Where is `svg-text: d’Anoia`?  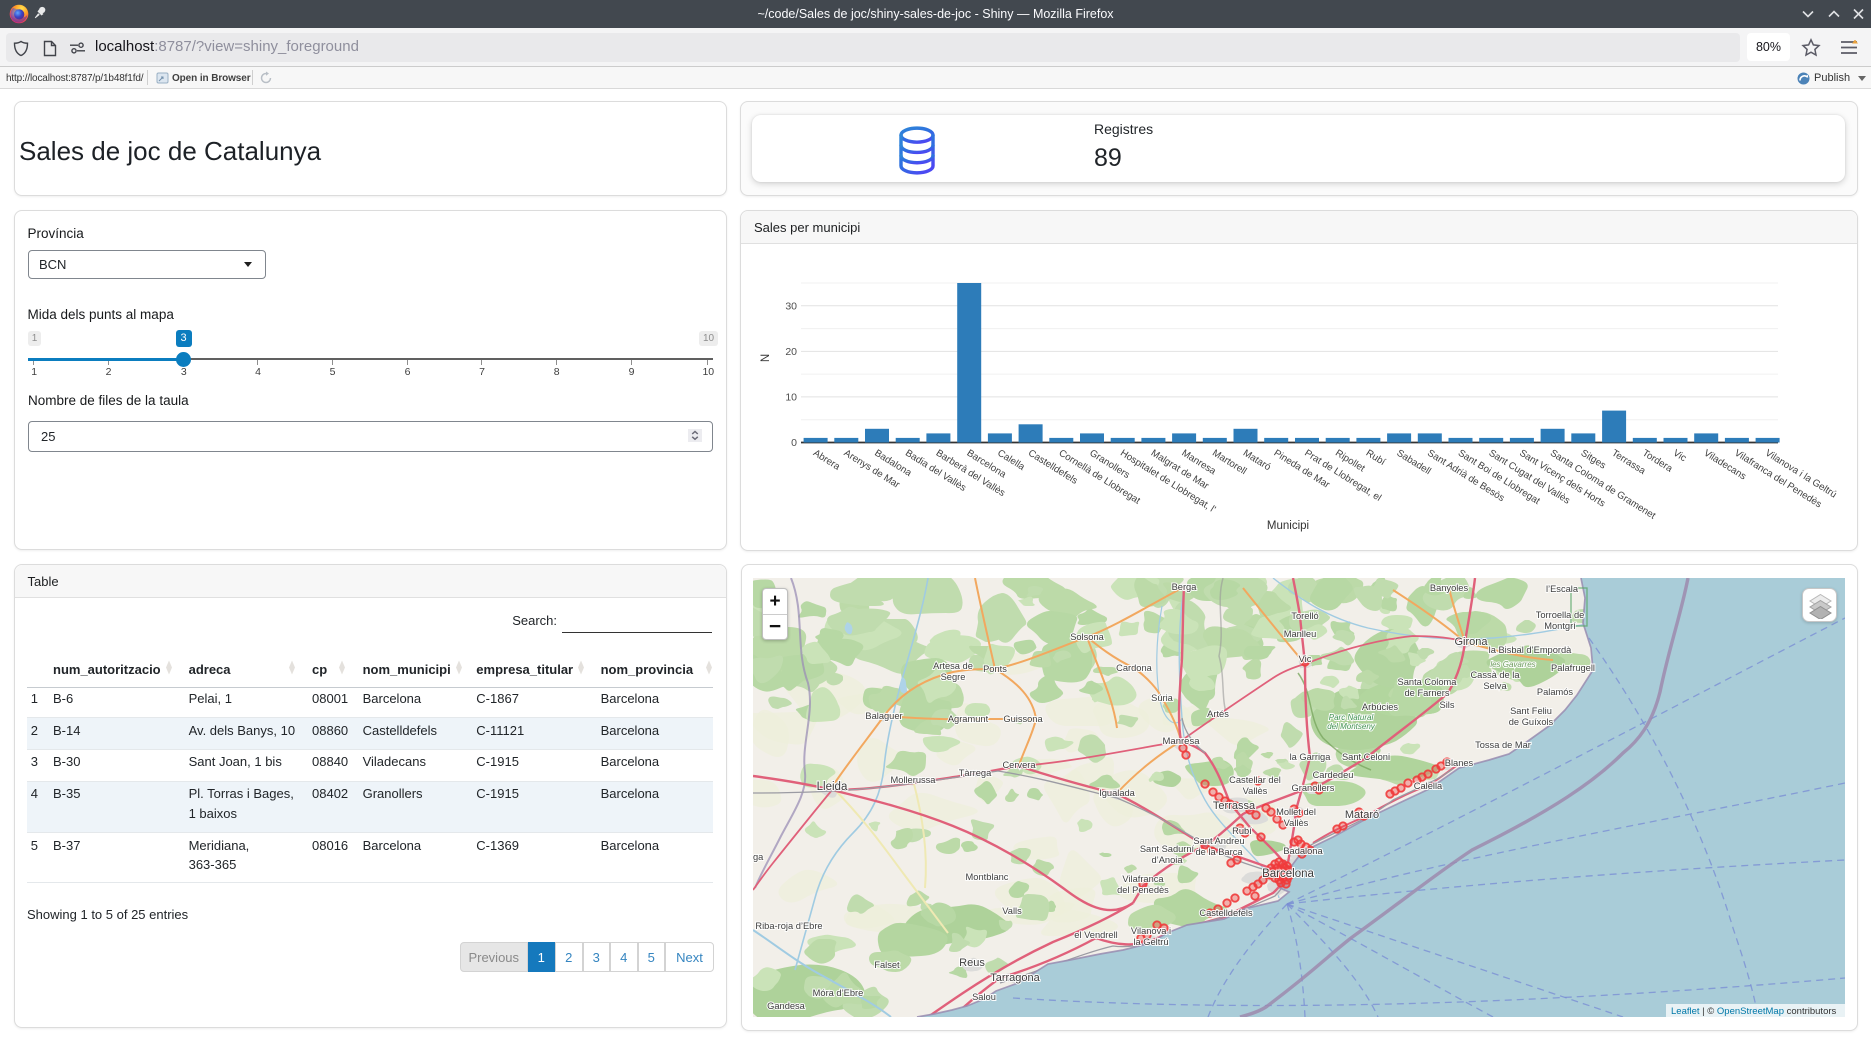 svg-text: d’Anoia is located at coordinates (1167, 860).